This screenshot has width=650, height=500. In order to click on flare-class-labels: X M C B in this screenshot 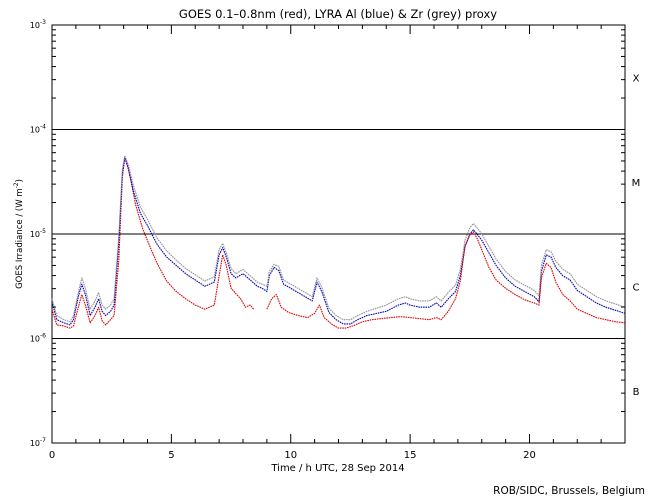, I will do `click(636, 235)`.